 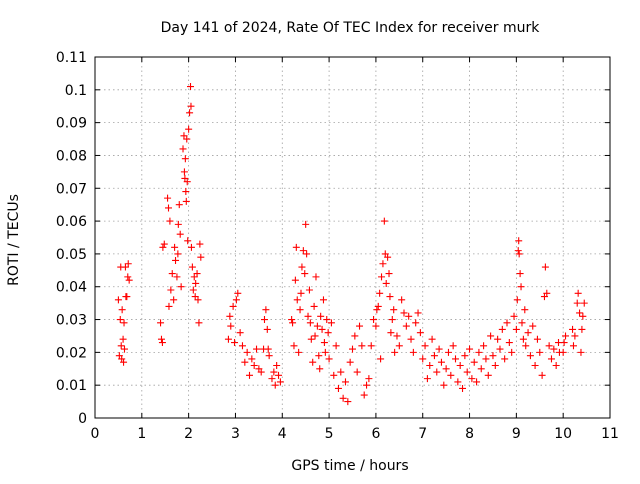 What do you see at coordinates (71, 386) in the screenshot?
I see `y-tick-label: 0.01` at bounding box center [71, 386].